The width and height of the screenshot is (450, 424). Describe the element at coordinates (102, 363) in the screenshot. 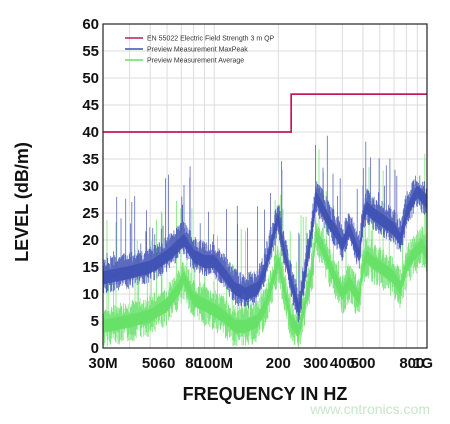

I see `x-tick-label: 30M` at that location.